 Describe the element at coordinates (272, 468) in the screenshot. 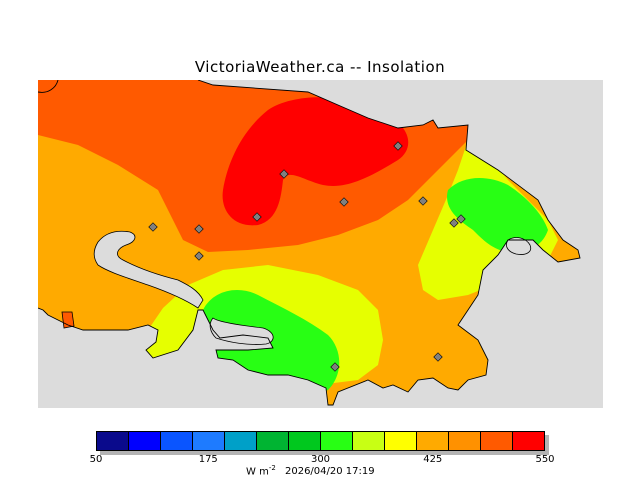

I see `units-exponent: -2` at that location.